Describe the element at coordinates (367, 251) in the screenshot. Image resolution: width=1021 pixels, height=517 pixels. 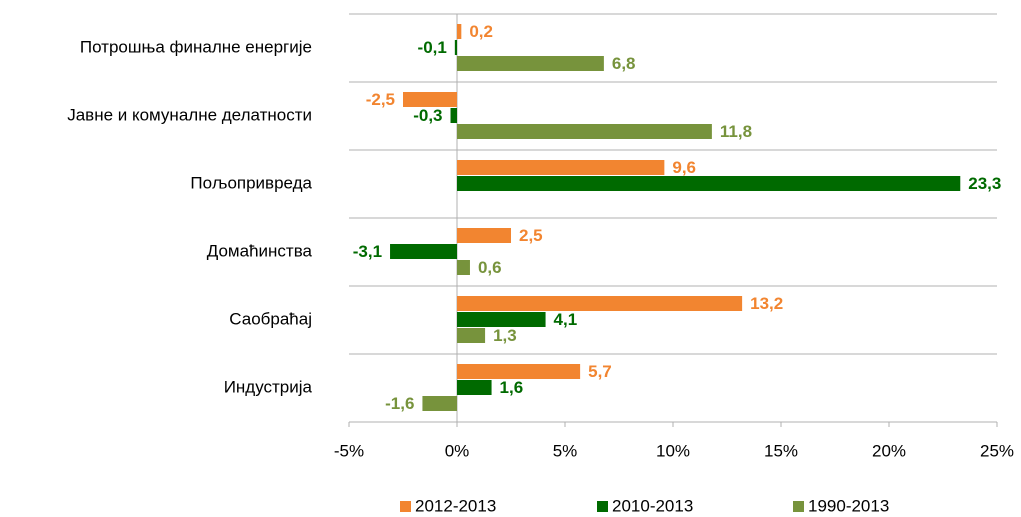
I see `value-label: -3,1` at that location.